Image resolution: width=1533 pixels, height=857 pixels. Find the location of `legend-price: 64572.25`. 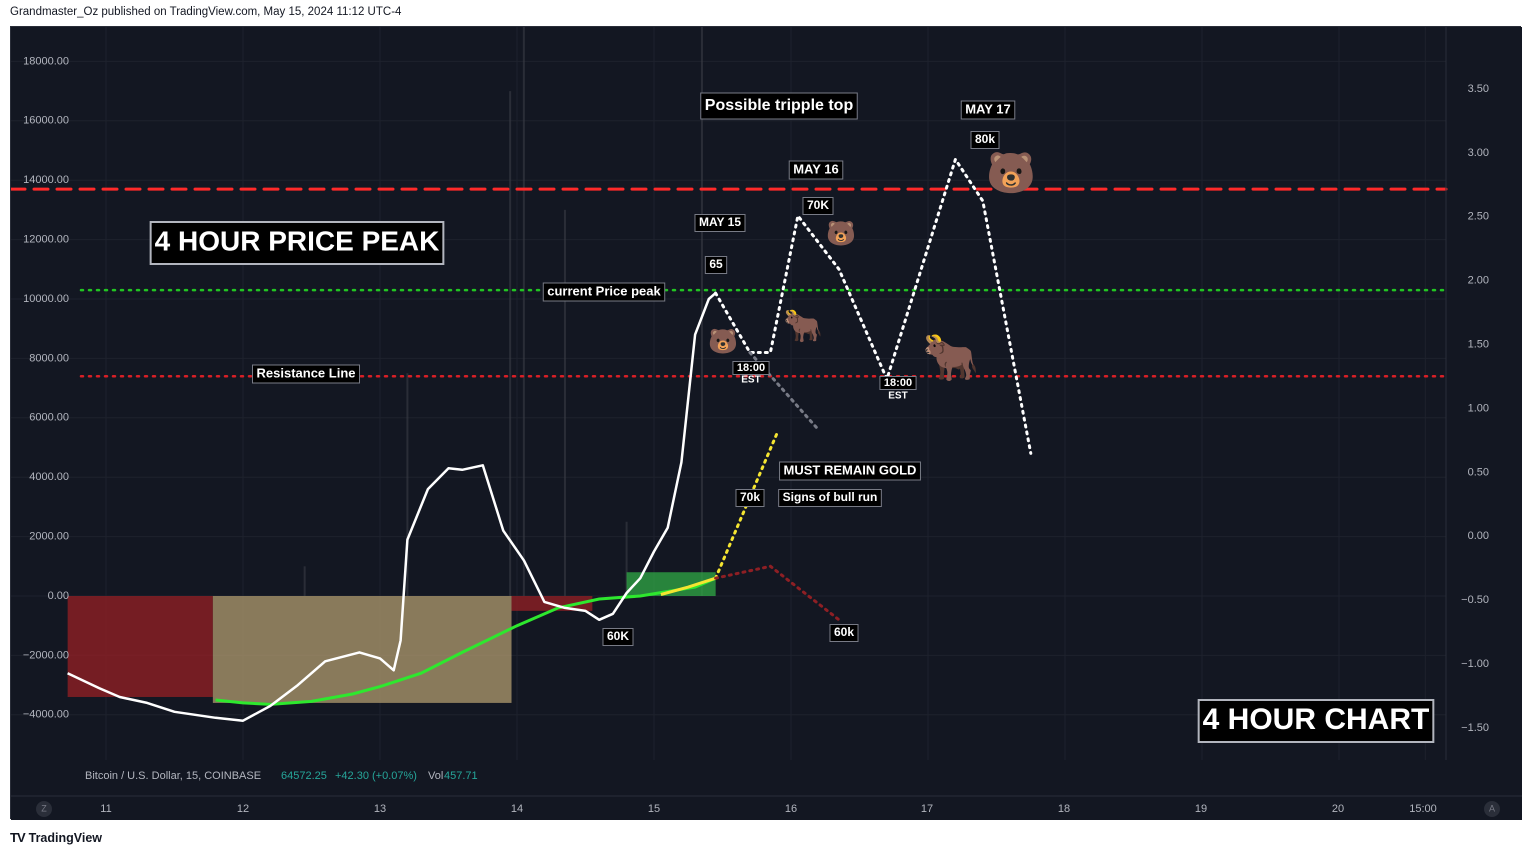

legend-price: 64572.25 is located at coordinates (304, 776).